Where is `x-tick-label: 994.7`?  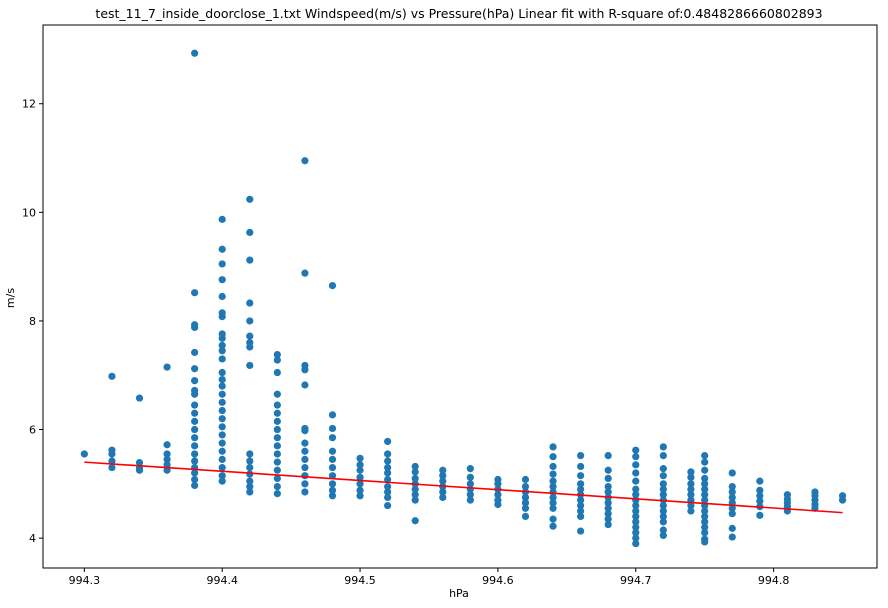
x-tick-label: 994.7 is located at coordinates (636, 580).